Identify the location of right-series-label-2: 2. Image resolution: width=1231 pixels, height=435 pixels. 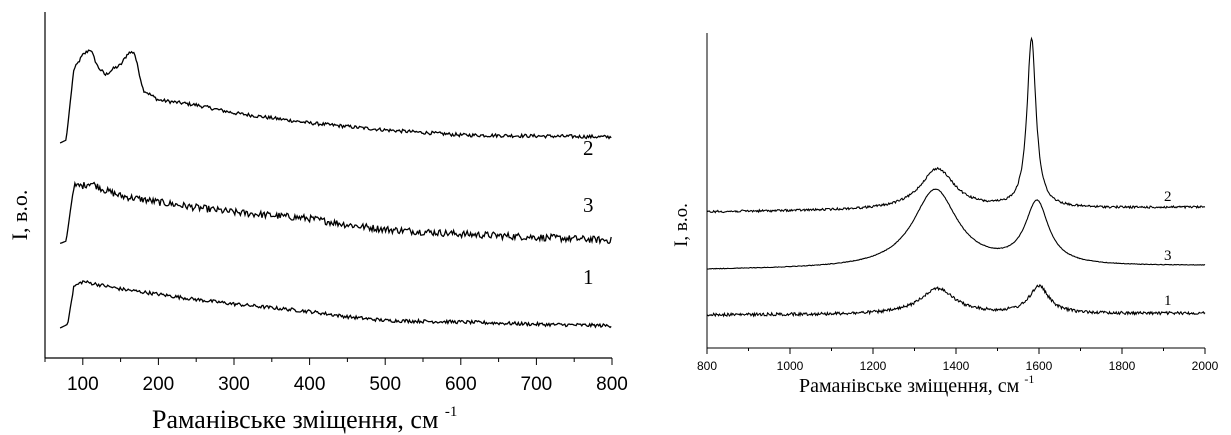
(1168, 197).